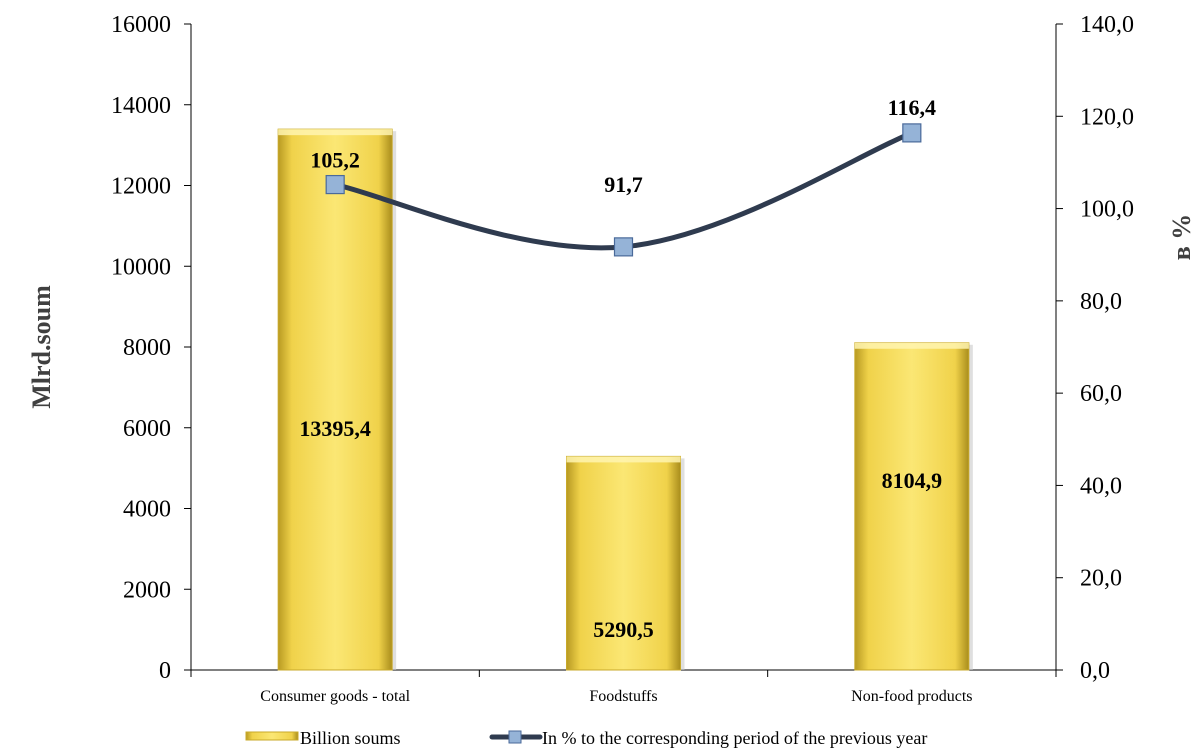 This screenshot has width=1199, height=754. Describe the element at coordinates (1095, 671) in the screenshot. I see `right-tick-label: 0,0` at that location.